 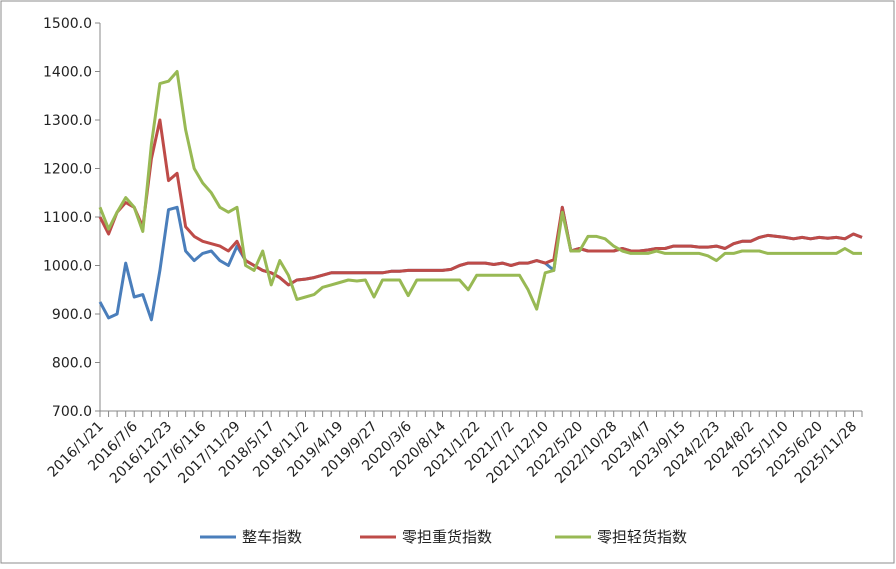 I want to click on y-tick-label: 900.0, so click(x=72, y=315).